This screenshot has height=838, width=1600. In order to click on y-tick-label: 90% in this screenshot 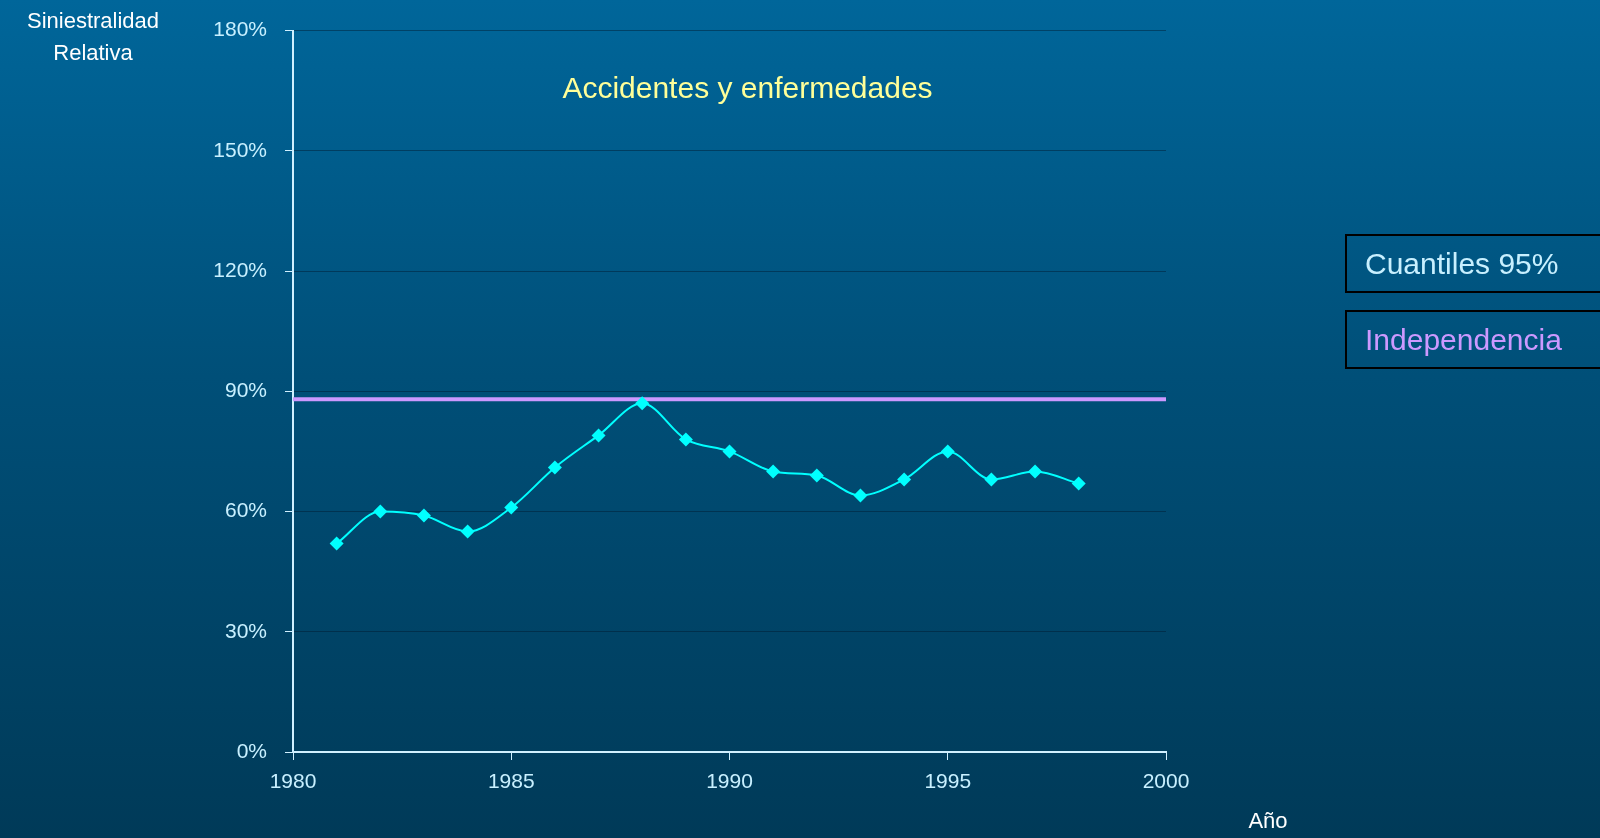, I will do `click(245, 390)`.